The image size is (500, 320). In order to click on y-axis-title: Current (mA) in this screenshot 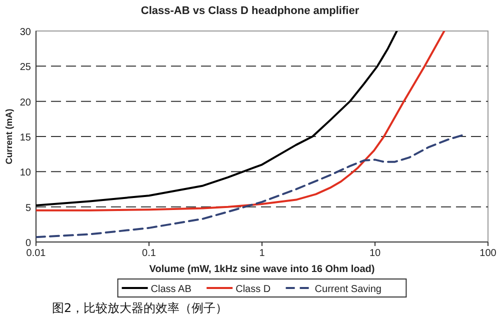, I will do `click(9, 136)`.